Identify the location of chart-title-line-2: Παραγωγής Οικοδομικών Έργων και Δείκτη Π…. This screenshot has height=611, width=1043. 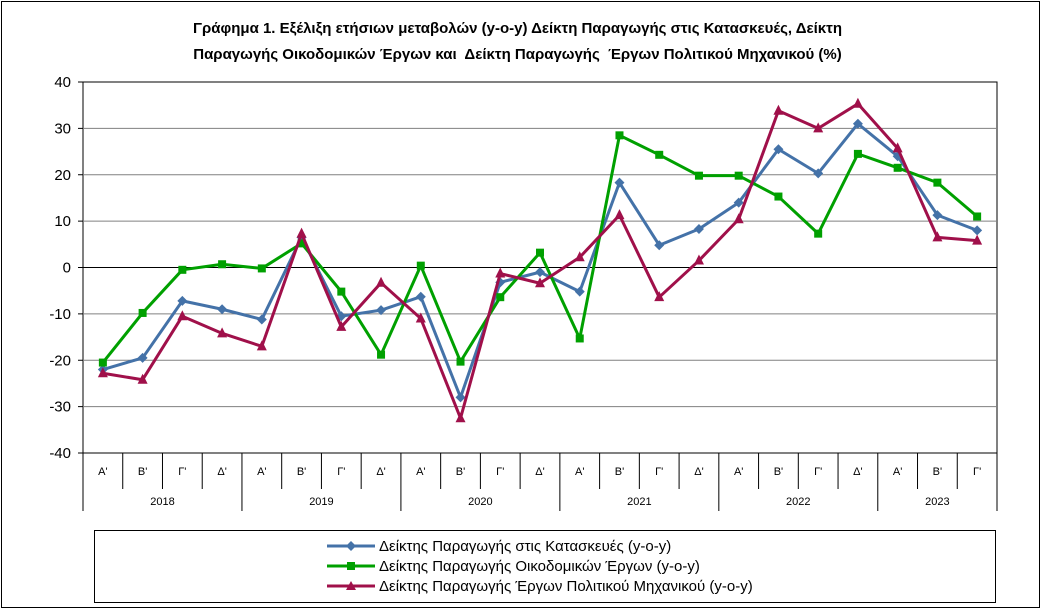
(517, 54).